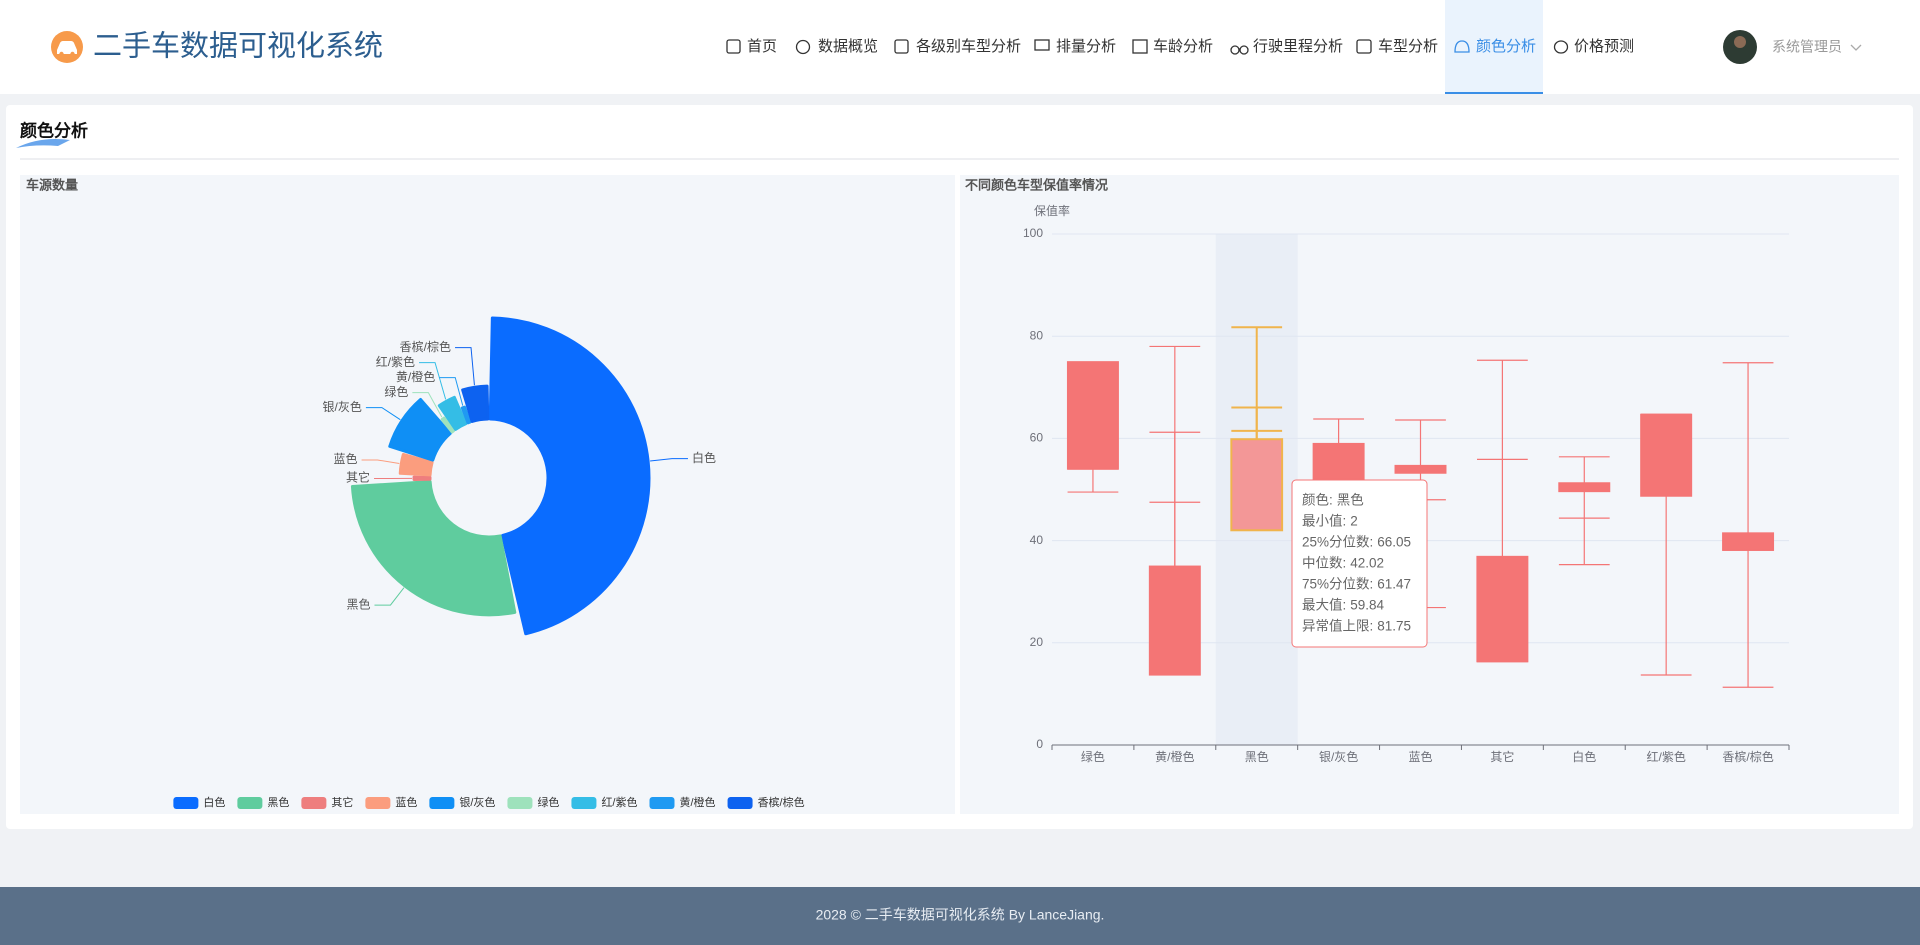 This screenshot has width=1920, height=945. What do you see at coordinates (781, 802) in the screenshot?
I see `legend-label: 香槟/棕色` at bounding box center [781, 802].